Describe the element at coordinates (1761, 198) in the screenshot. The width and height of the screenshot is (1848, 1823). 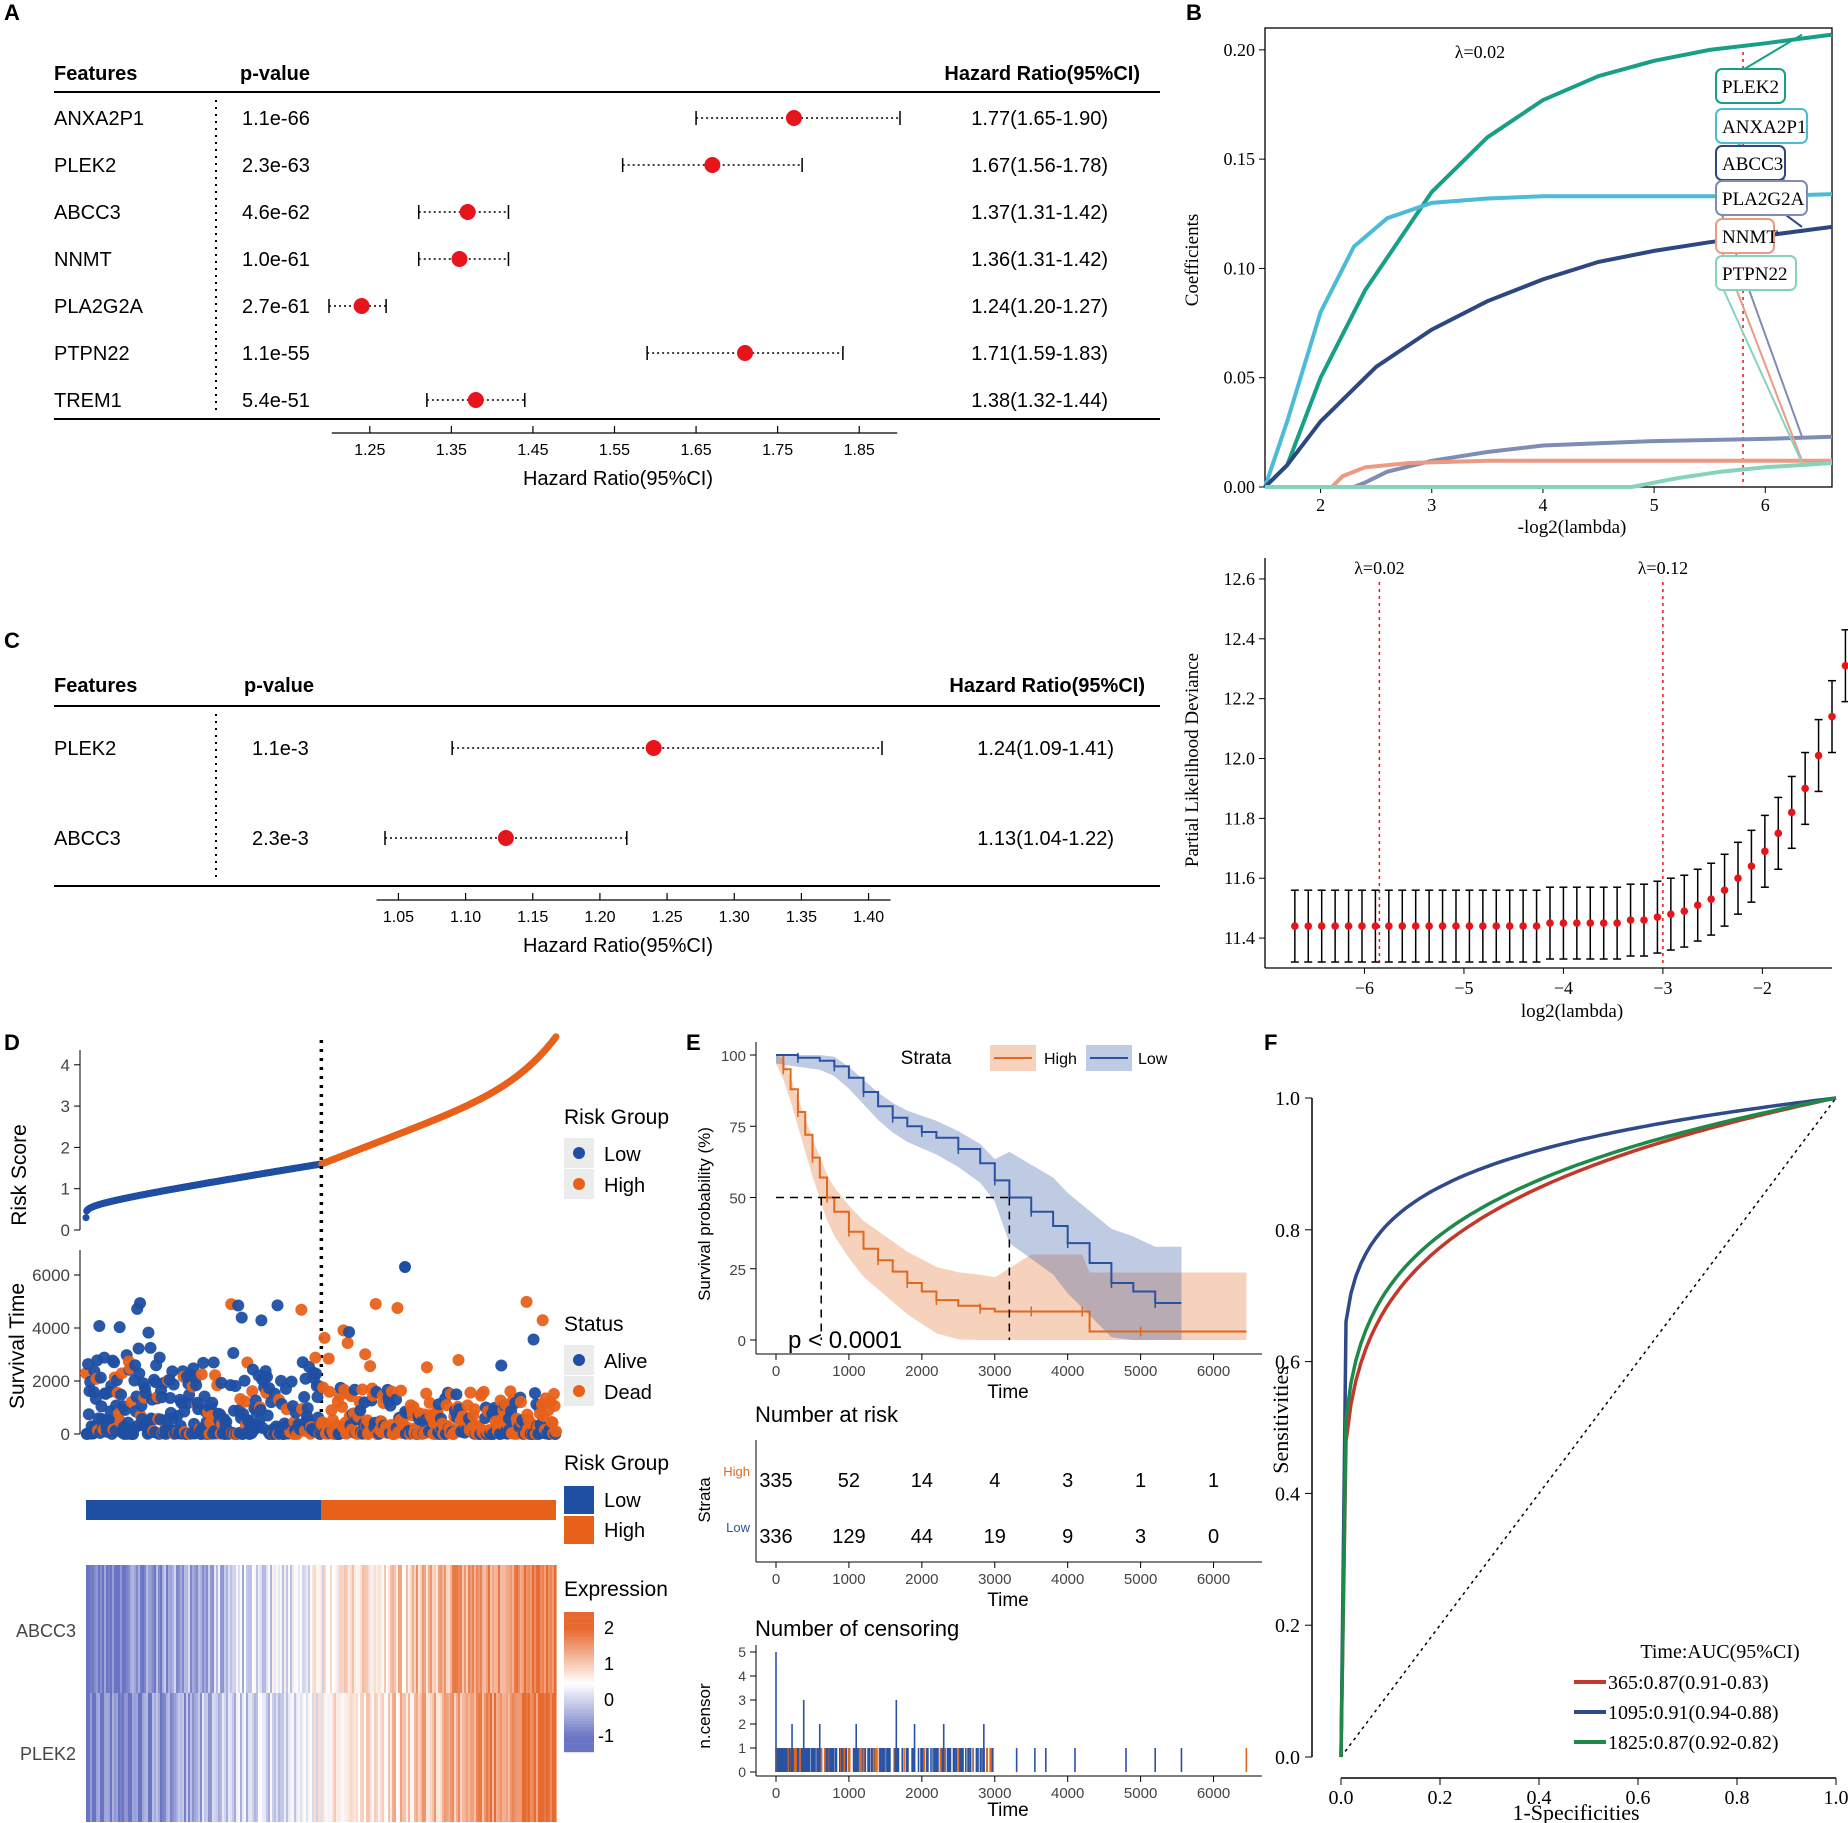
I see `label-box` at that location.